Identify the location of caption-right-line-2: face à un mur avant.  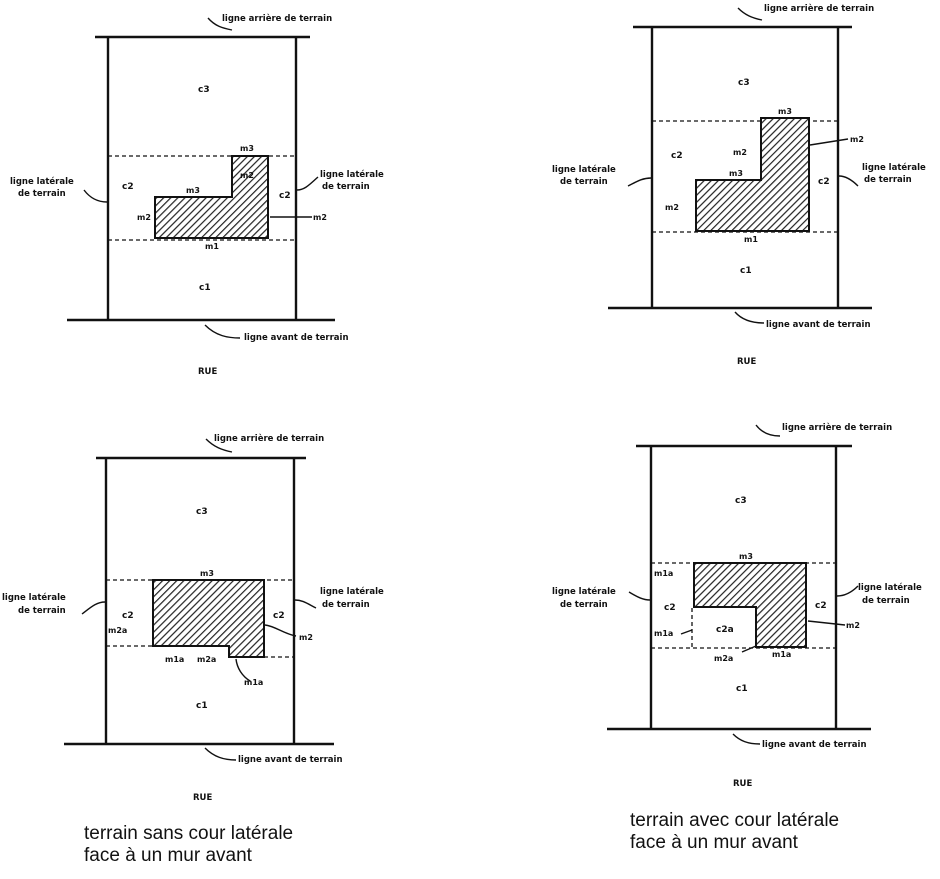
(714, 842).